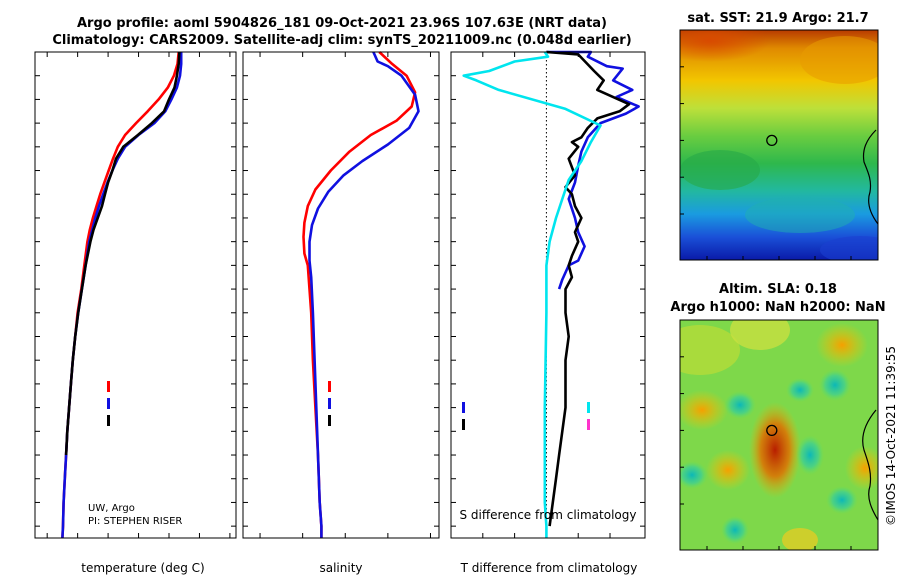  What do you see at coordinates (839, 60) in the screenshot?
I see `sst-warm-patch-east` at bounding box center [839, 60].